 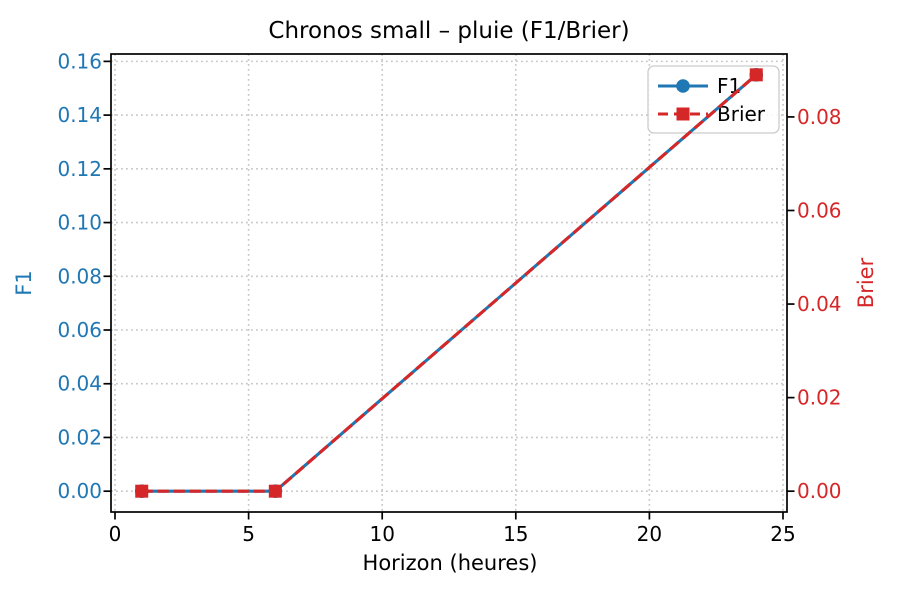 I want to click on right-tick-label: 0.06, so click(x=819, y=210).